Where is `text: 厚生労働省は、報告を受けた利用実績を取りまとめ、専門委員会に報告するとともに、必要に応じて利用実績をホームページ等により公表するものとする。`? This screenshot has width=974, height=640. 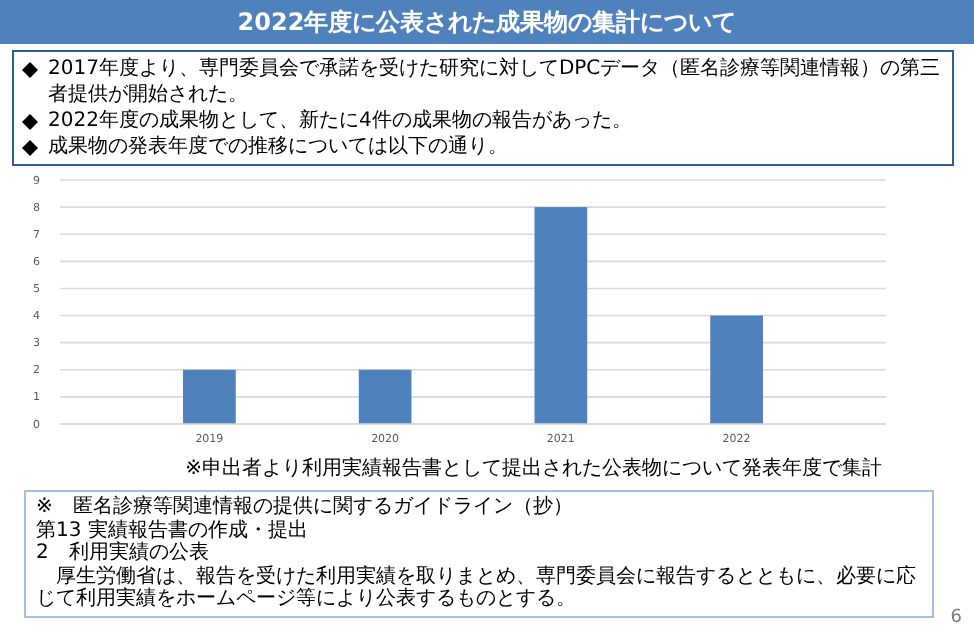 text: 厚生労働省は、報告を受けた利用実績を取りまとめ、専門委員会に報告するとともに、必要に応じて利用実績をホームページ等により公表するものとする。 is located at coordinates (477, 588).